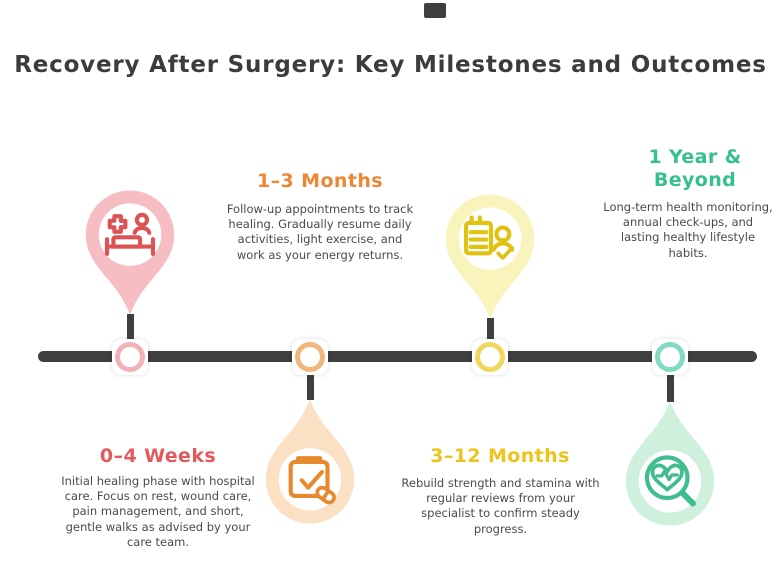  I want to click on stage-heading: 0–4 Weeks, so click(158, 456).